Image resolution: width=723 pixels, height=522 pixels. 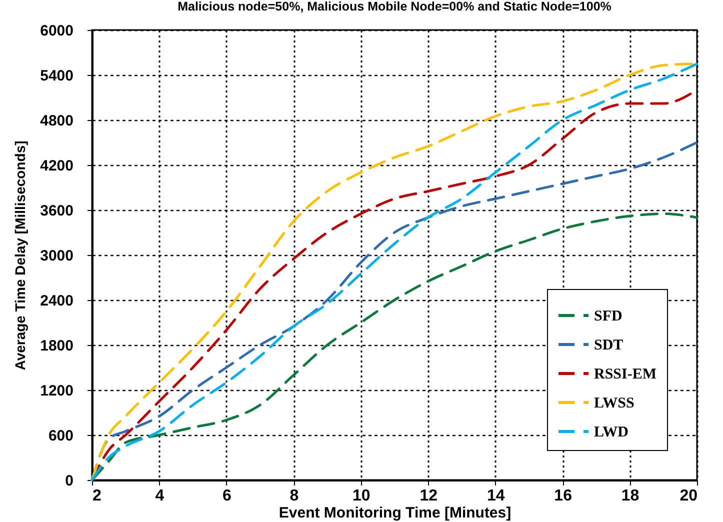 What do you see at coordinates (61, 436) in the screenshot?
I see `y-tick-label: 600` at bounding box center [61, 436].